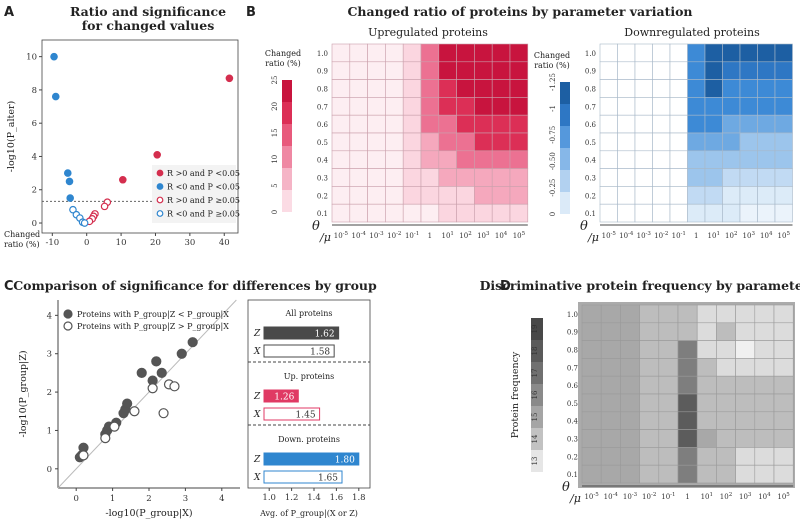 This screenshot has width=800, height=526. Describe the element at coordinates (155, 243) in the screenshot. I see `x-tick-label: 20` at that location.